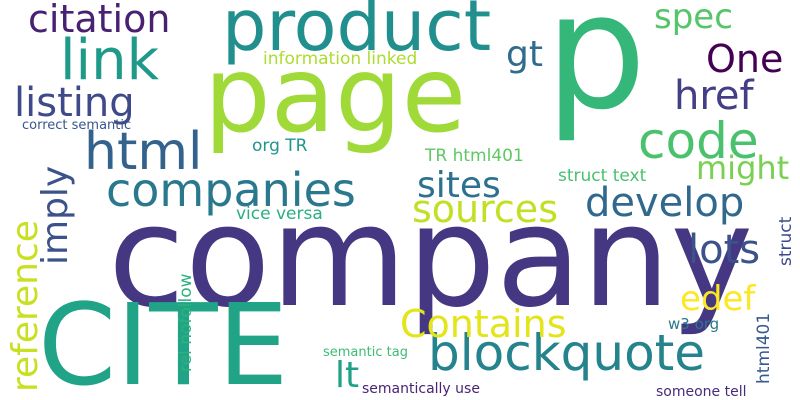 The image size is (800, 400). What do you see at coordinates (163, 340) in the screenshot?
I see `word-cite: CITE` at bounding box center [163, 340].